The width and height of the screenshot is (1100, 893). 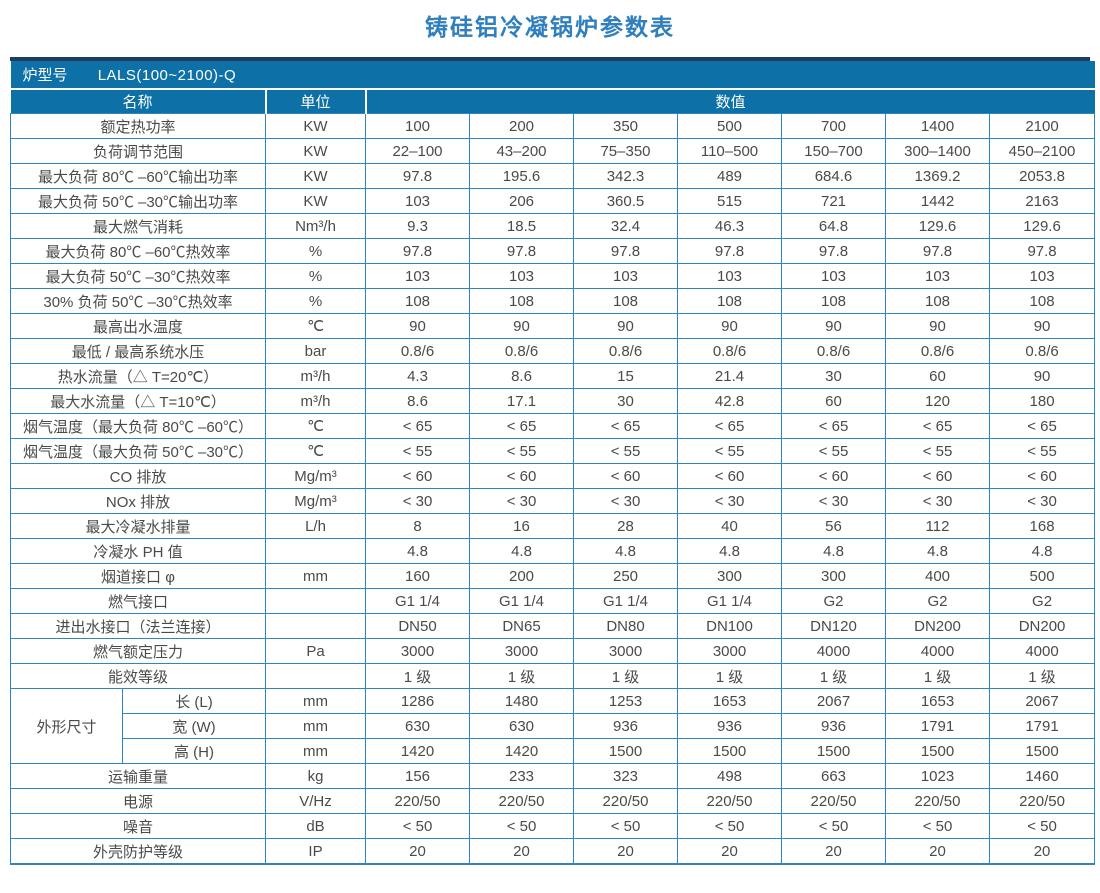 I want to click on param-name-cell: 冷凝水 PH 值, so click(x=138, y=551).